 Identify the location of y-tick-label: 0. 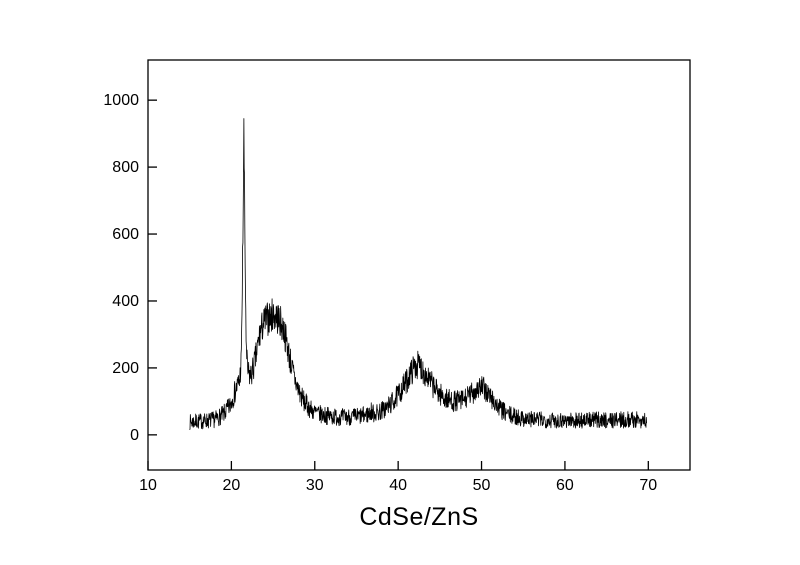
(134, 435).